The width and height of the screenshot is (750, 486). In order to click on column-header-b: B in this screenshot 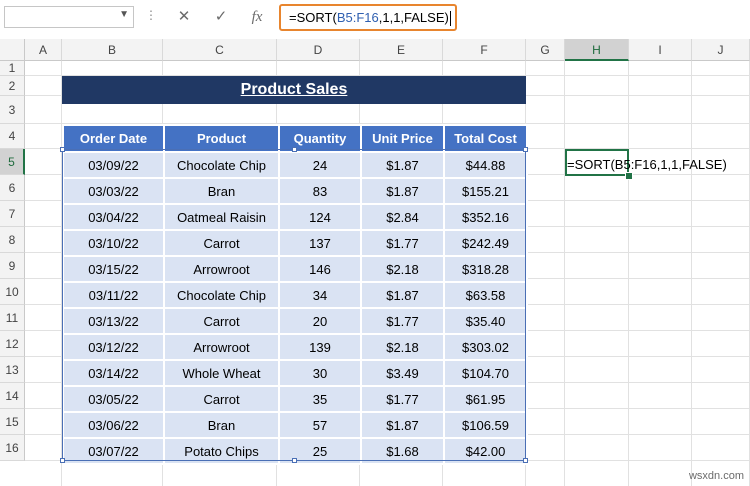, I will do `click(112, 50)`.